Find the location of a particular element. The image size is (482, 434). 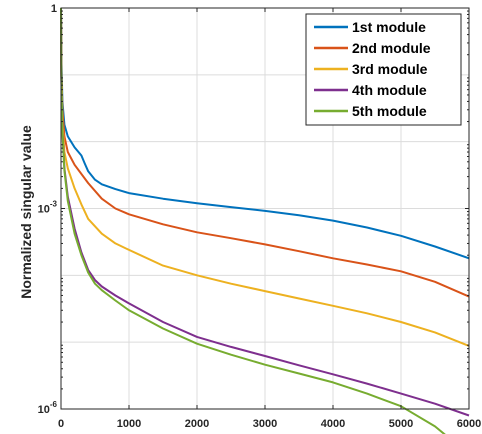

legend-label: 2nd module is located at coordinates (391, 48).